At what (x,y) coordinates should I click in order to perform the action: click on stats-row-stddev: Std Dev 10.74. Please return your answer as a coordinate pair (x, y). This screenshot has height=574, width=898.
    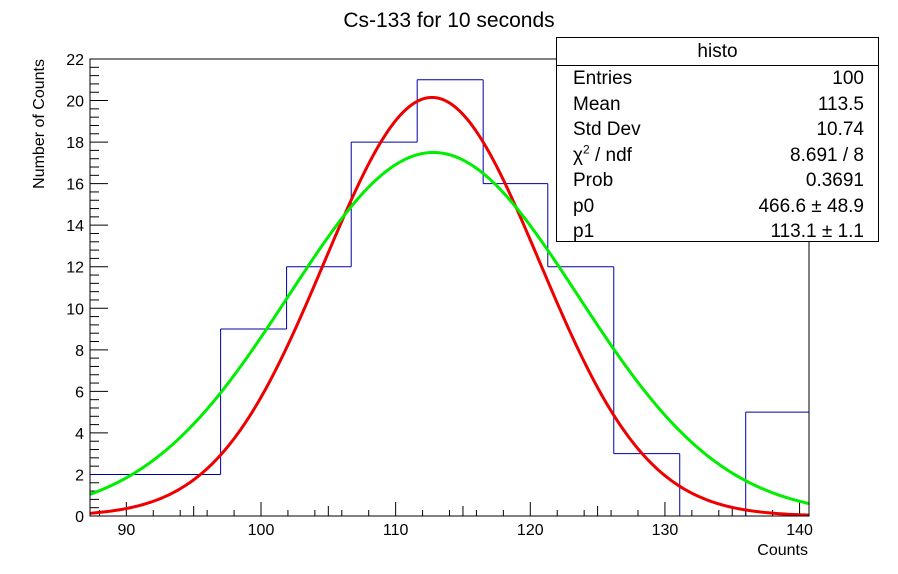
    Looking at the image, I should click on (717, 130).